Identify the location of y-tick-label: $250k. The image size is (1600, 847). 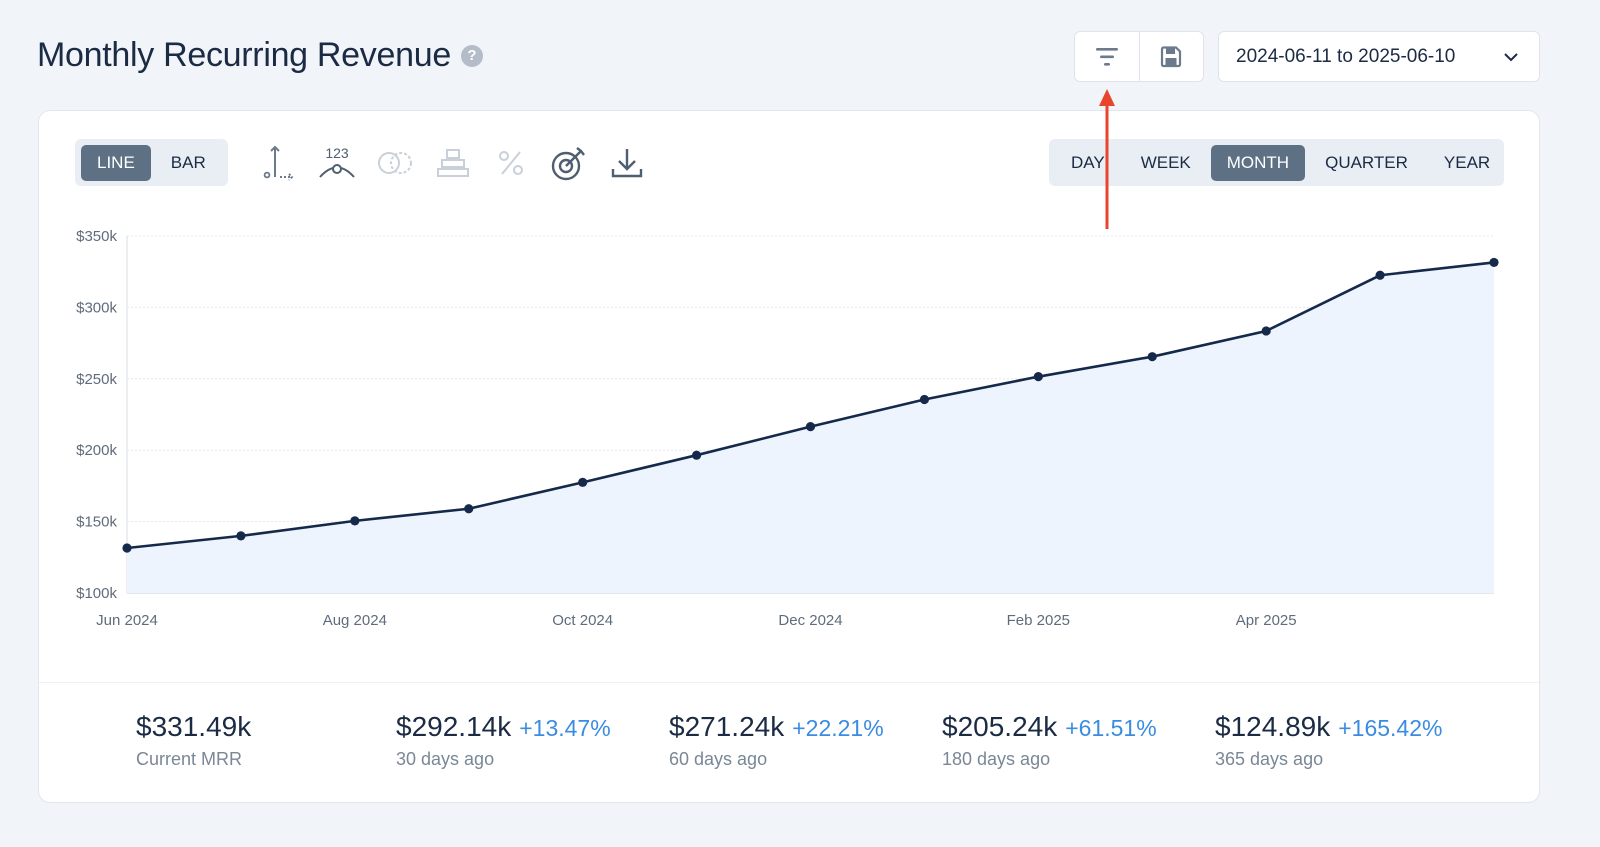
(96, 379).